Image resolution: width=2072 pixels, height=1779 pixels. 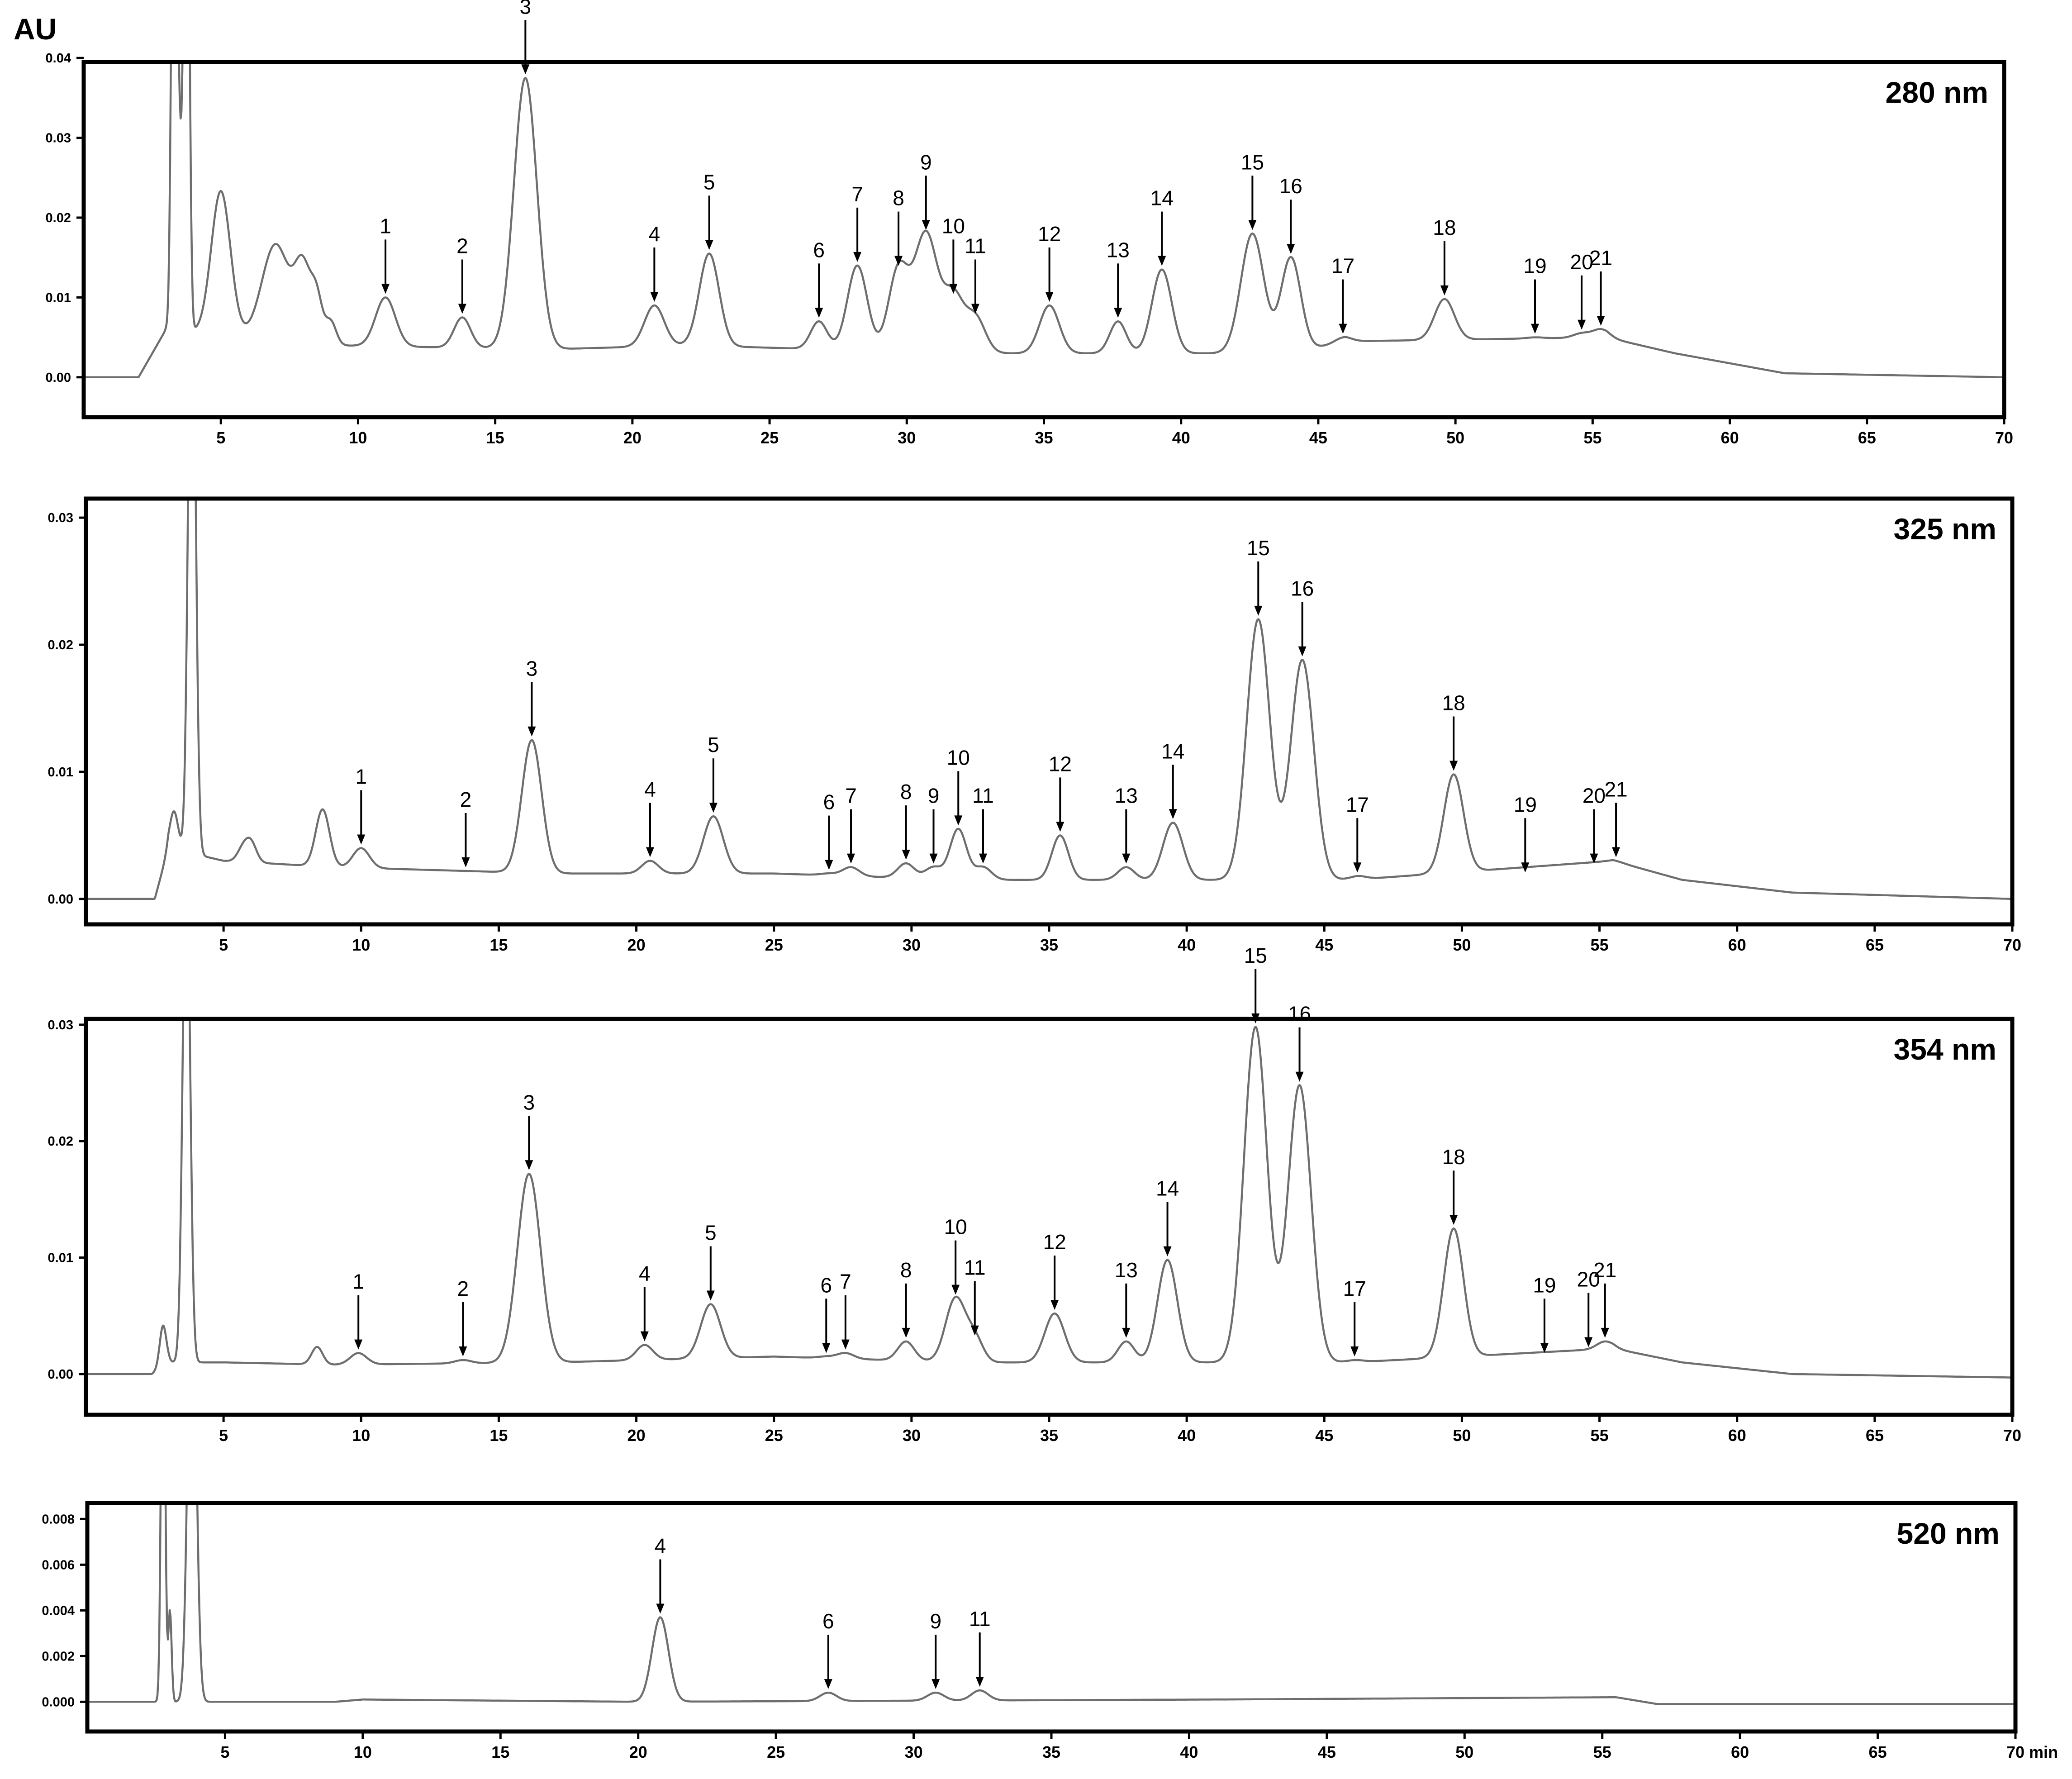 I want to click on wavelength-label: 325 nm, so click(x=1945, y=529).